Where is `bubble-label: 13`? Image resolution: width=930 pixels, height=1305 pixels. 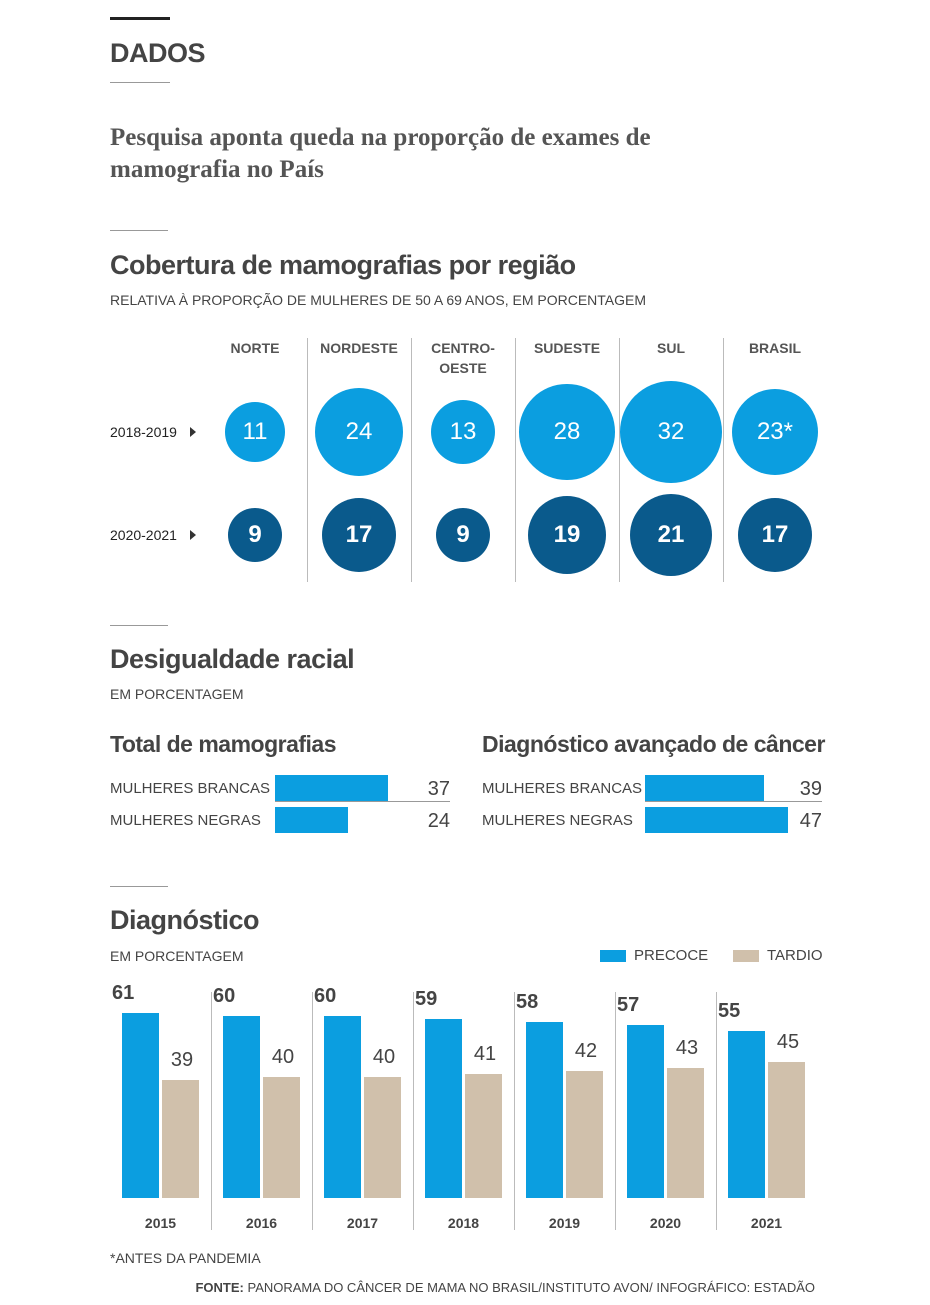
bubble-label: 13 is located at coordinates (463, 431).